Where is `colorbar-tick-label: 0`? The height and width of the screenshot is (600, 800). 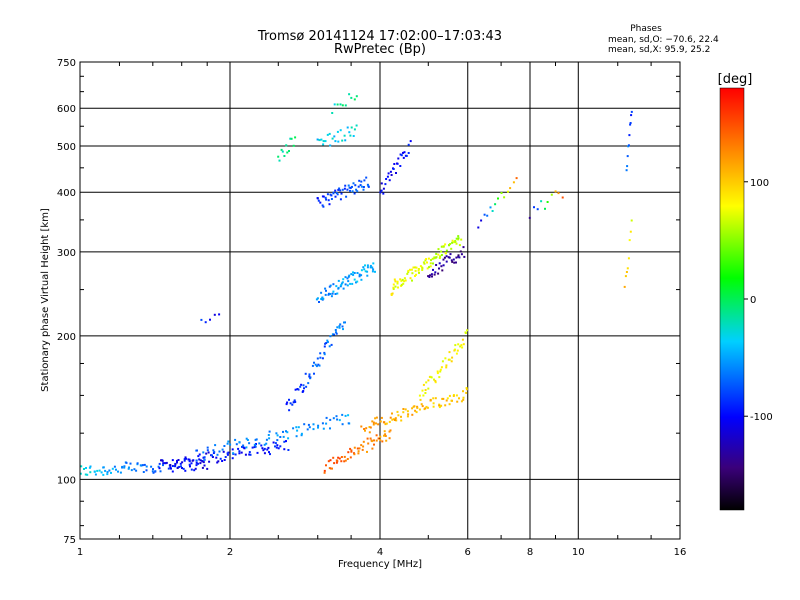 colorbar-tick-label: 0 is located at coordinates (753, 300).